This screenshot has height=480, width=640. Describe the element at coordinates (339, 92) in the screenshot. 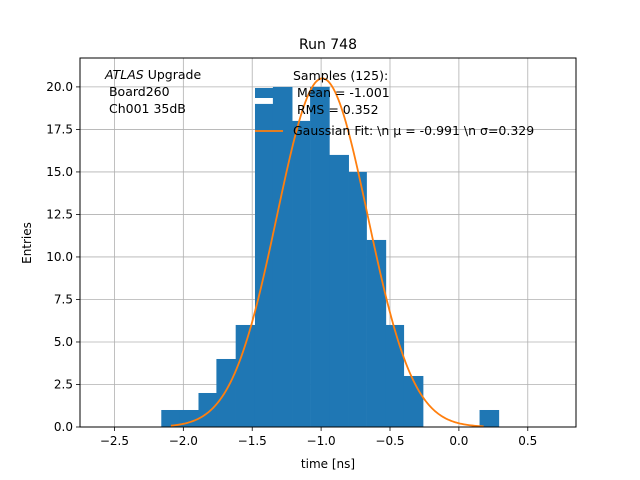

I see `legend-samples-line2: Mean = -1.001` at that location.